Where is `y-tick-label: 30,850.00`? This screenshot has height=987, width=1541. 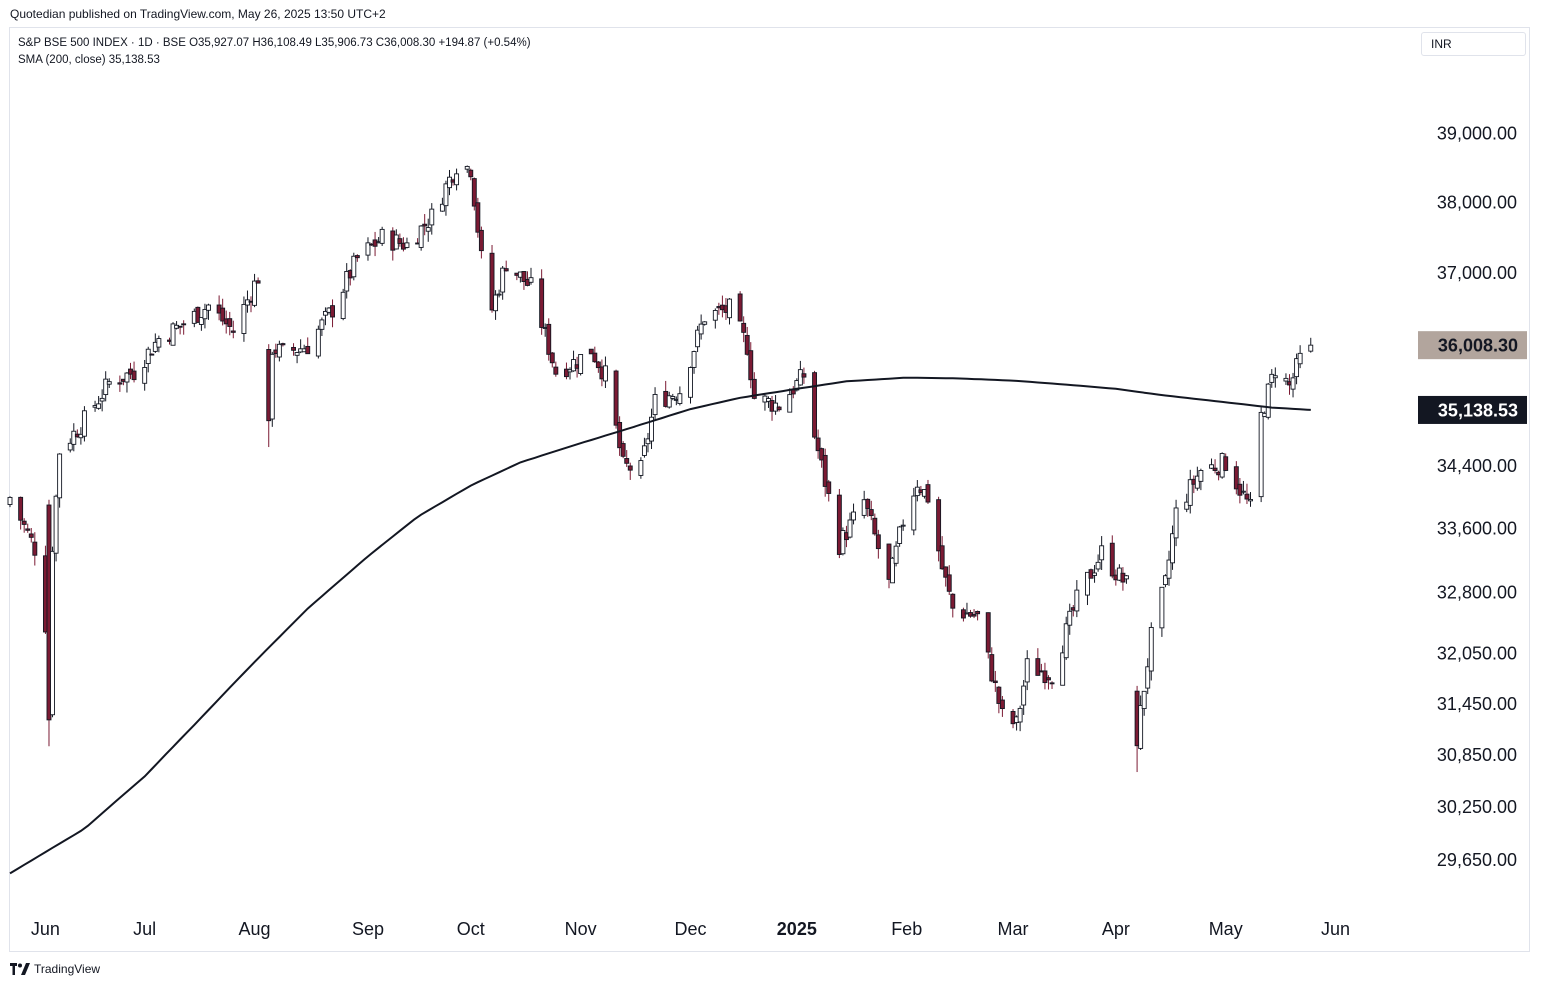
y-tick-label: 30,850.00 is located at coordinates (1477, 755).